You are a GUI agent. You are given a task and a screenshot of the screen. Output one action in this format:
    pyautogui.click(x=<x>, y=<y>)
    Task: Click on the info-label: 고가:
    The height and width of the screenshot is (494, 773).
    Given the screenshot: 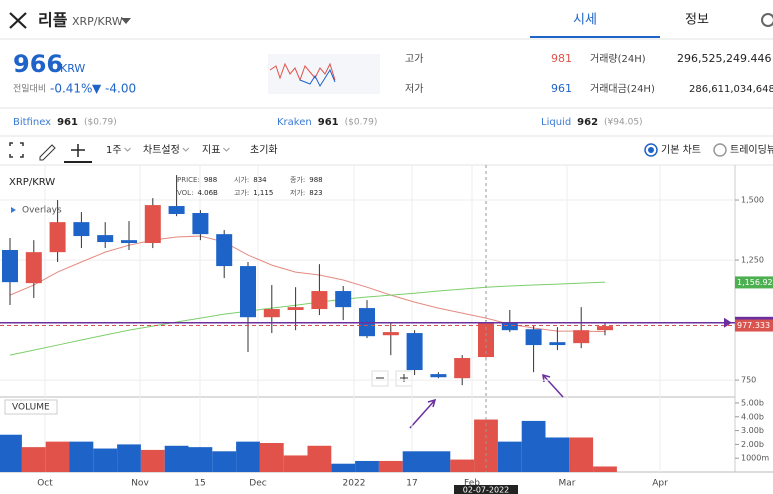 What is the action you would take?
    pyautogui.click(x=241, y=192)
    